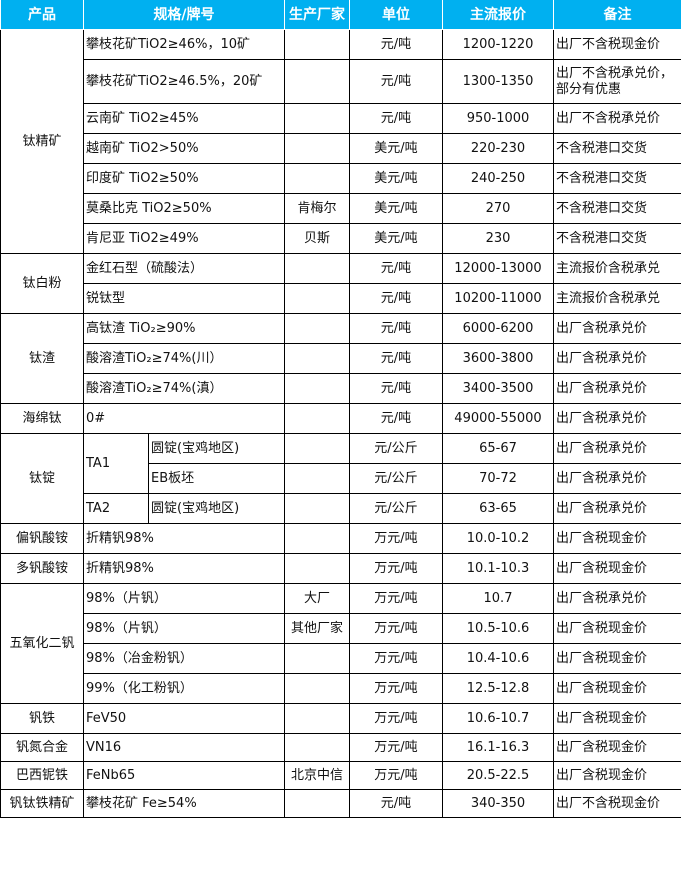  I want to click on product-cell: 海绵钛, so click(42, 418).